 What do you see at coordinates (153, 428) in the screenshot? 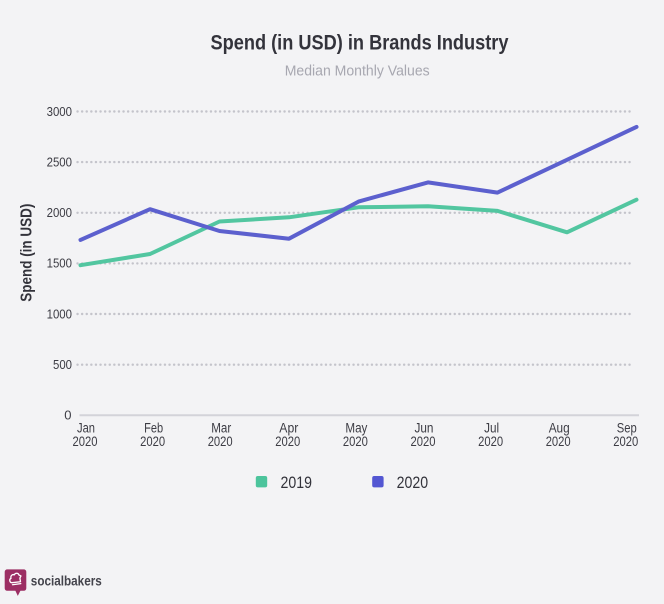
I see `svg-text: Feb` at bounding box center [153, 428].